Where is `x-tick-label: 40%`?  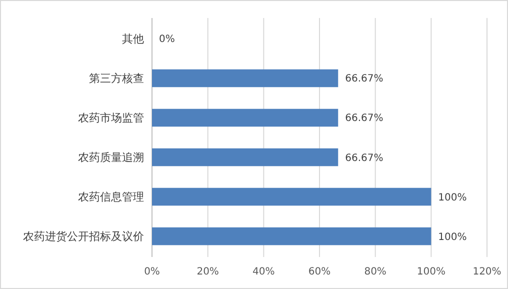 x-tick-label: 40% is located at coordinates (263, 272).